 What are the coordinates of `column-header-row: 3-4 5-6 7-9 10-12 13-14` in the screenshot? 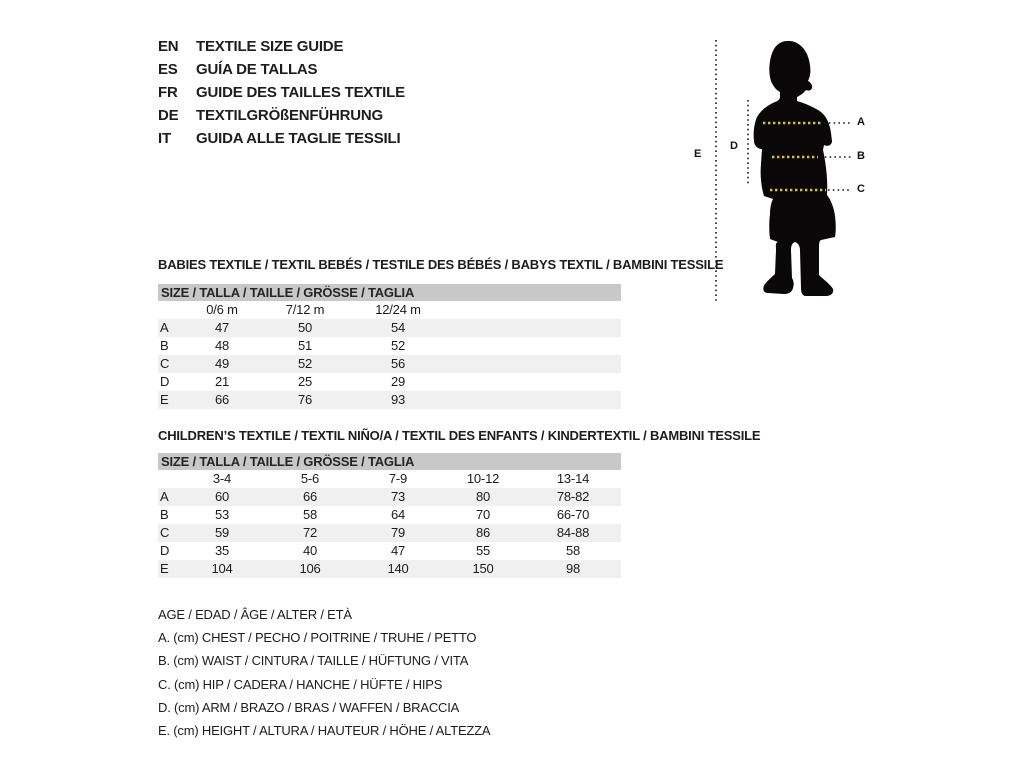 It's located at (389, 479).